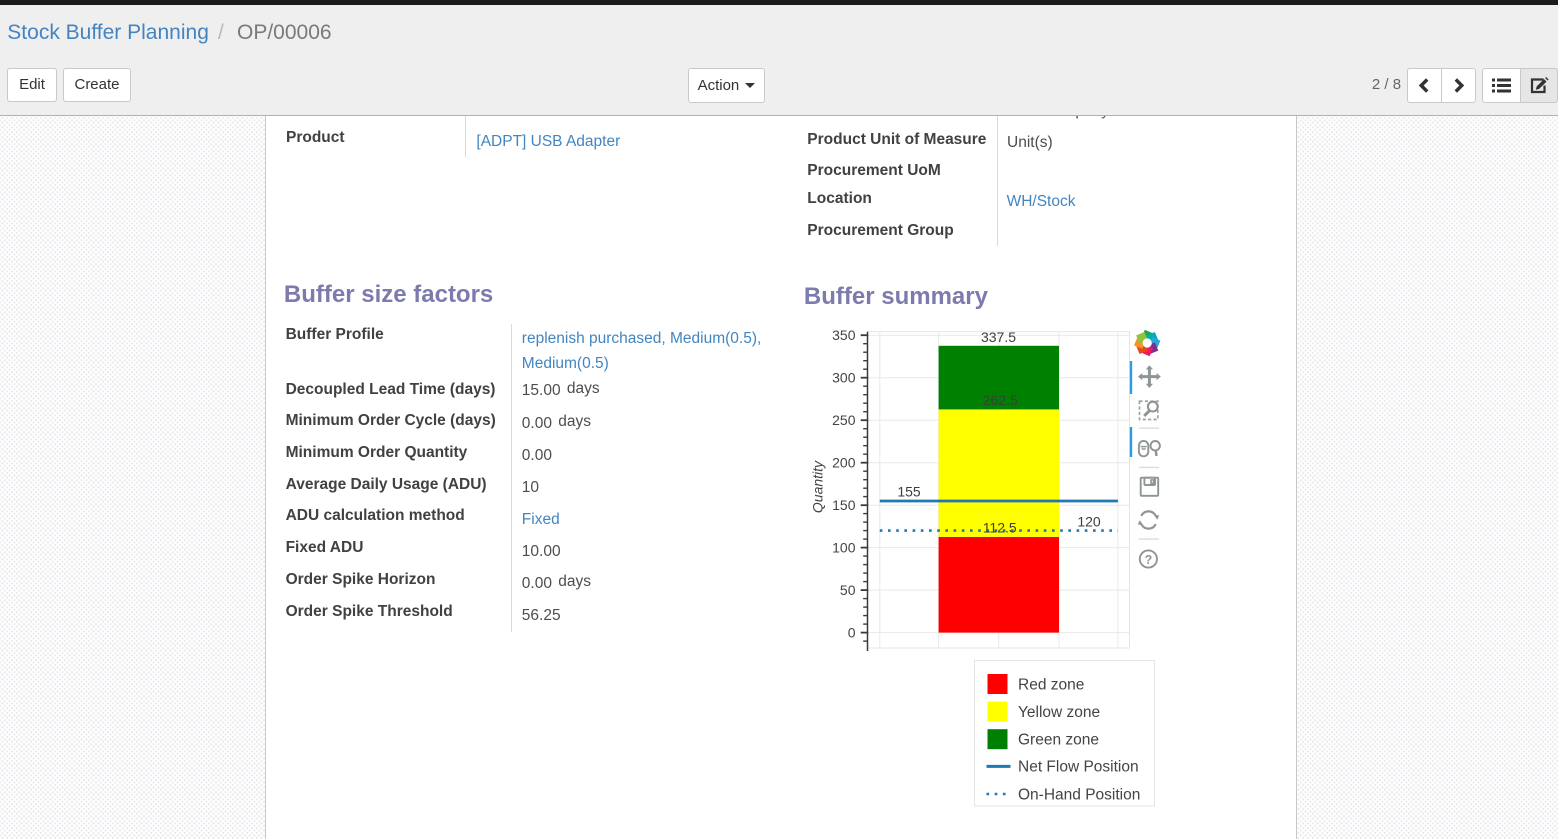  I want to click on svg-text: 150, so click(844, 505).